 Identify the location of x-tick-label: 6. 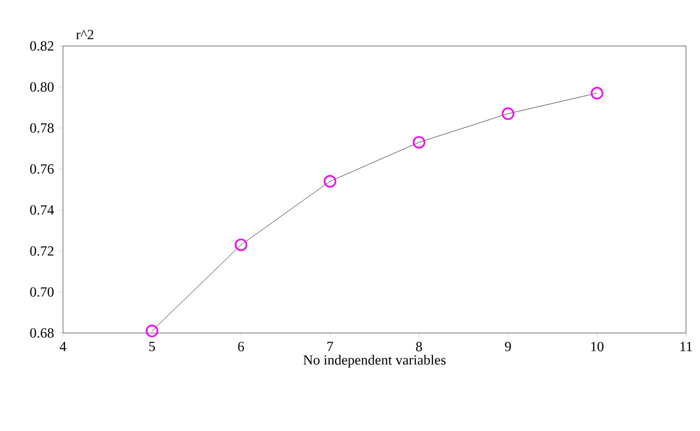
(241, 347).